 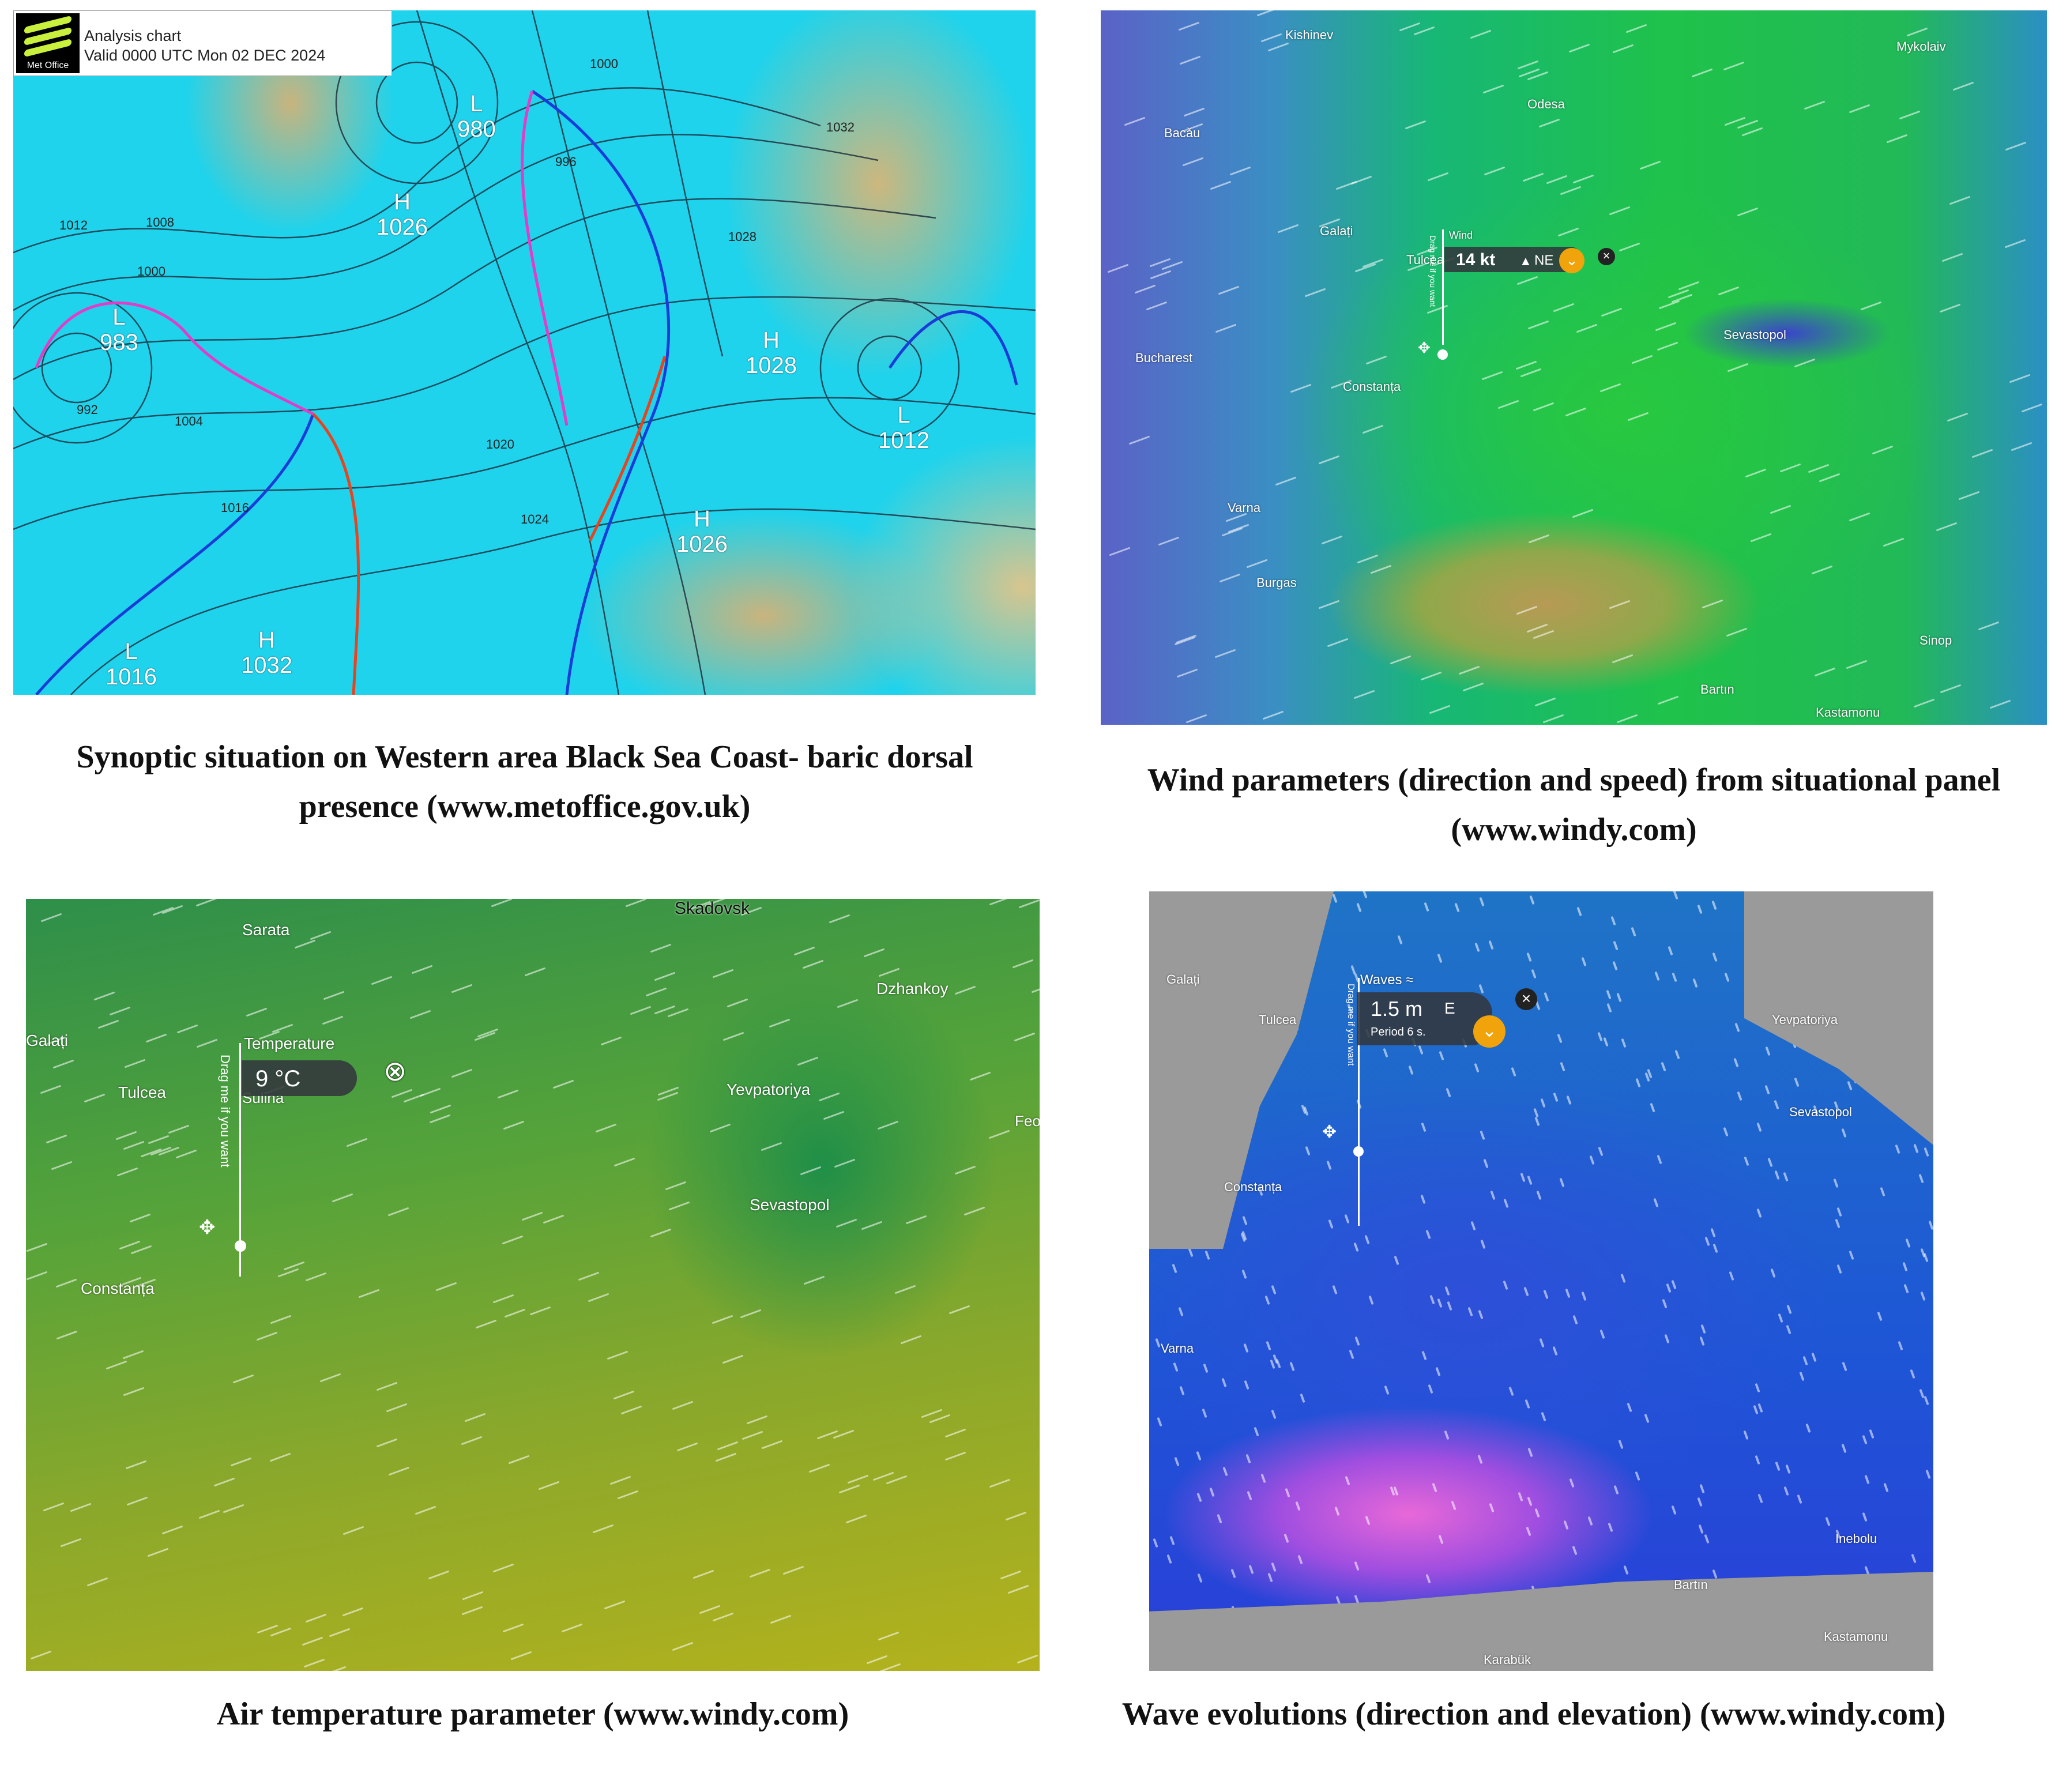 What do you see at coordinates (1177, 1348) in the screenshot?
I see `place-label: Varna` at bounding box center [1177, 1348].